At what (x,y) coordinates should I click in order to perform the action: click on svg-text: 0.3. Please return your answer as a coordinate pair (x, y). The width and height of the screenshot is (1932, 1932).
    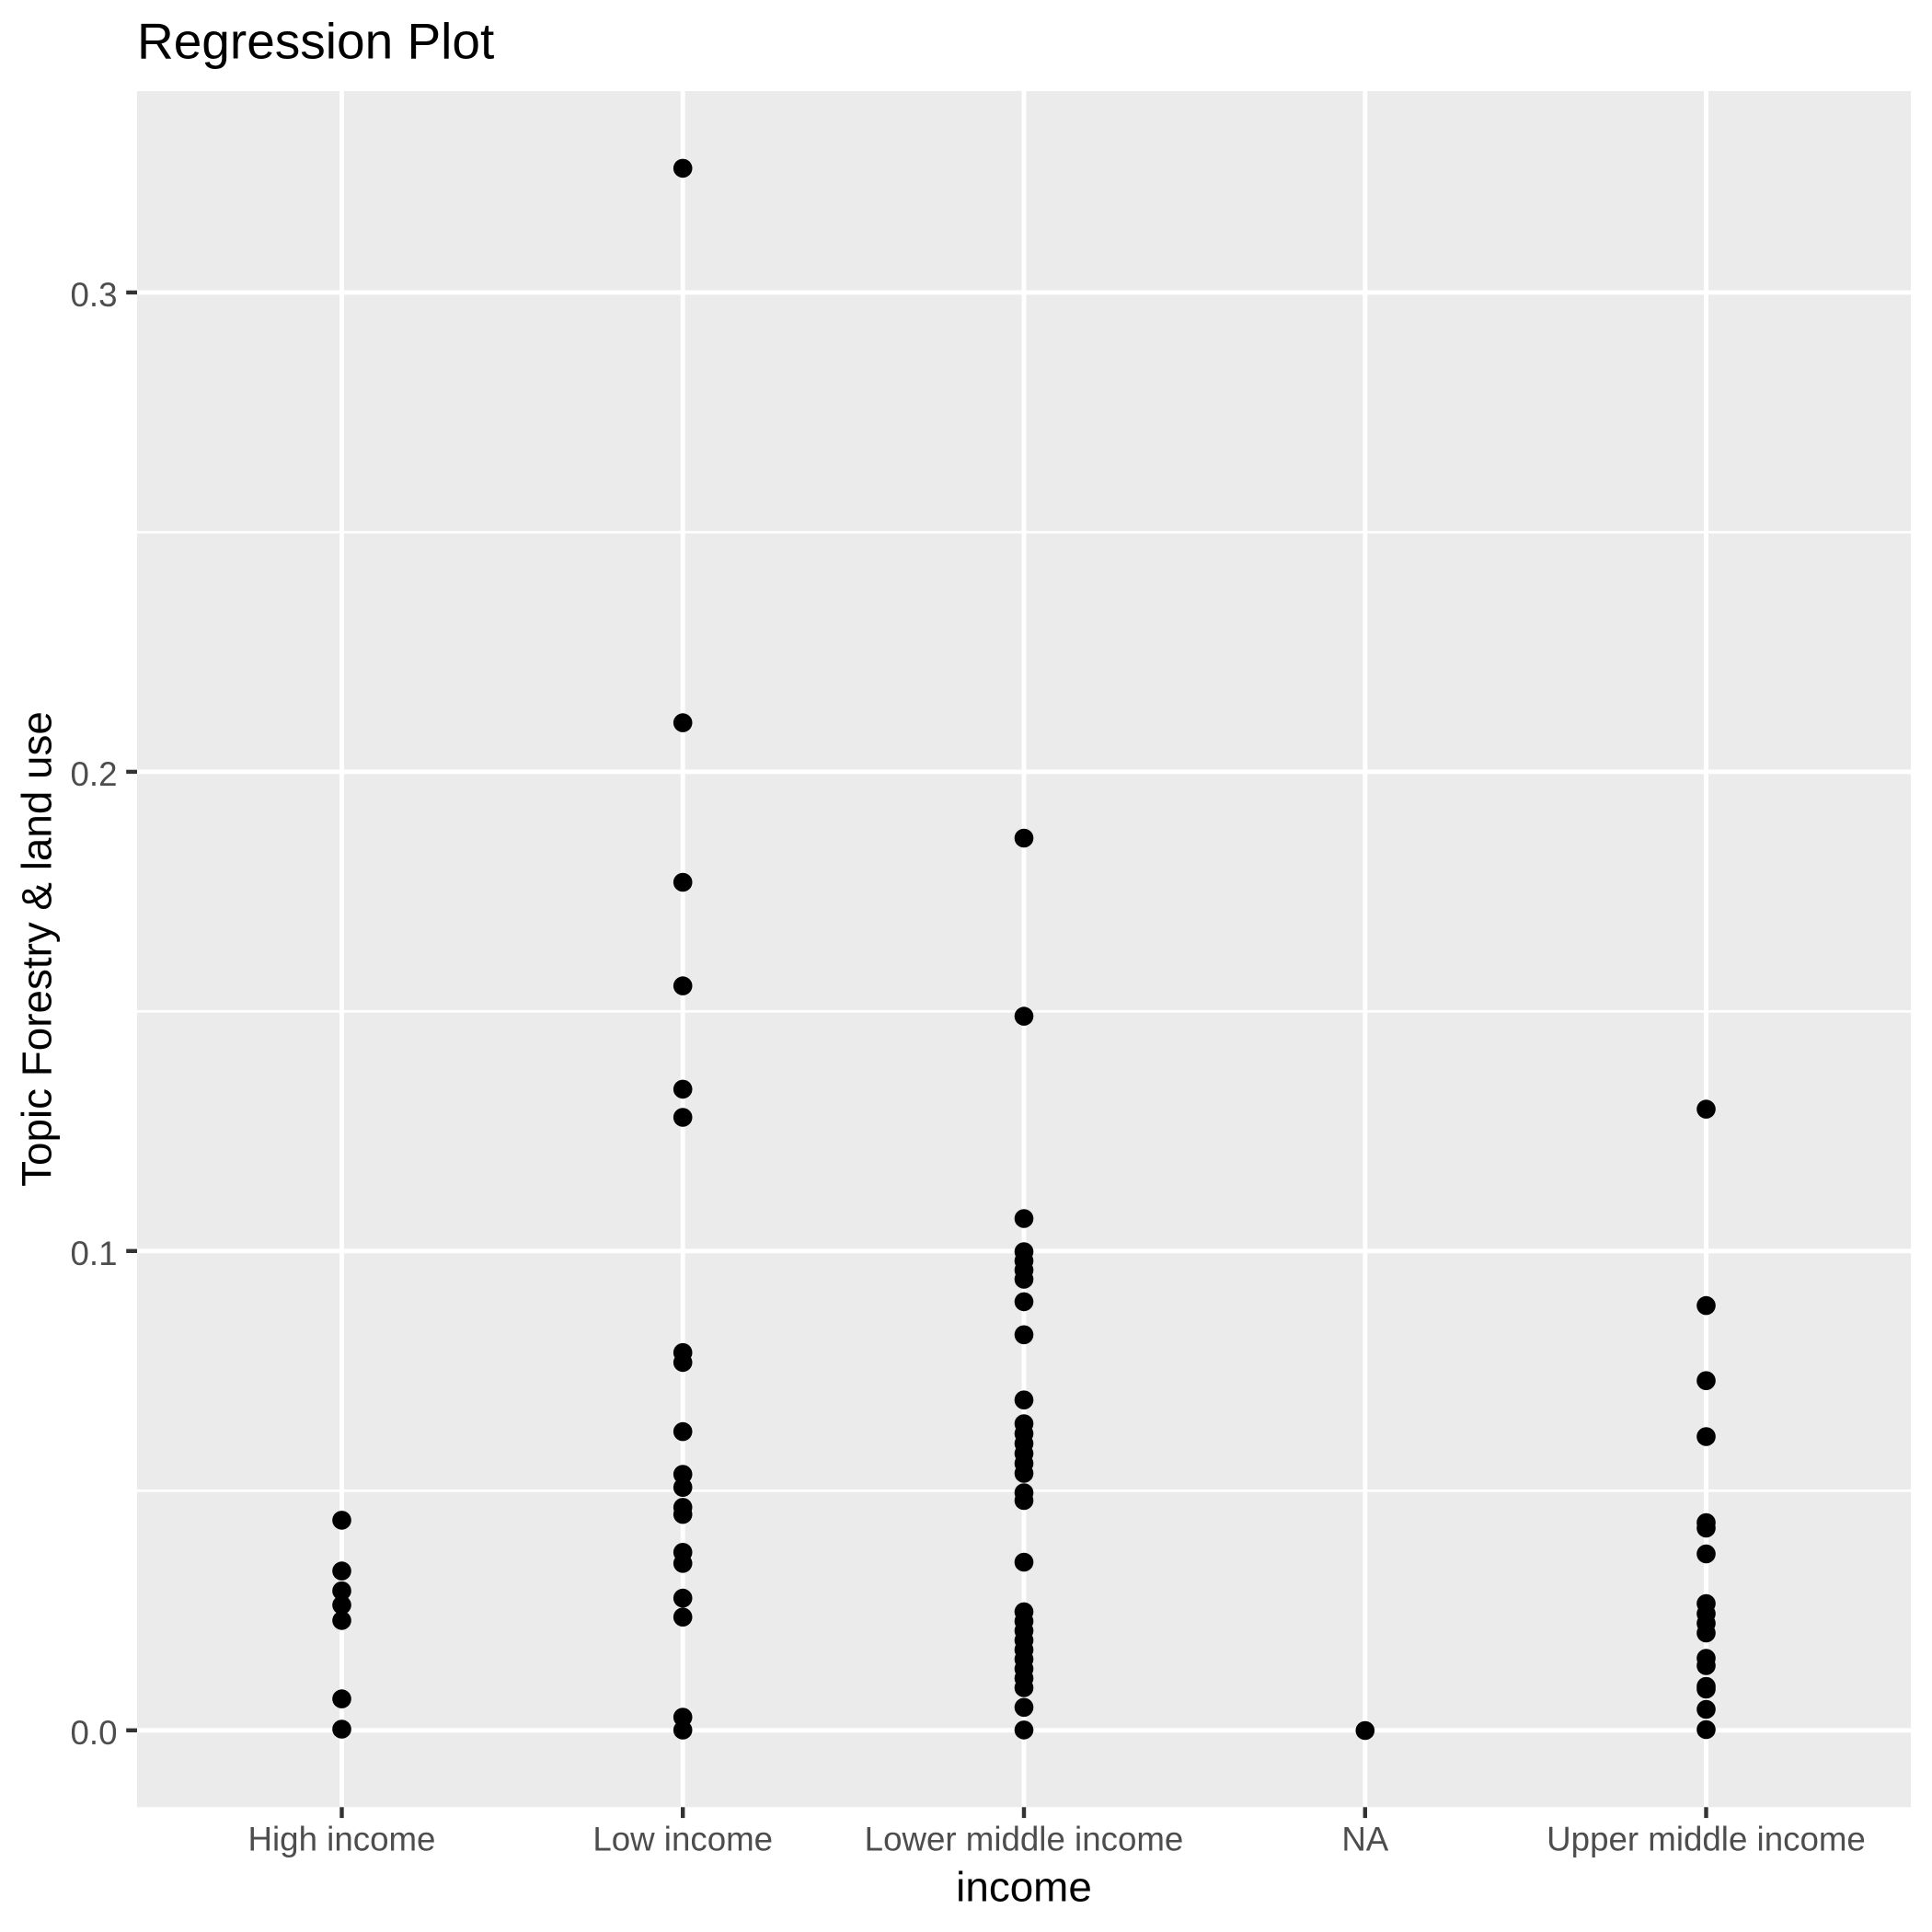
    Looking at the image, I should click on (93, 295).